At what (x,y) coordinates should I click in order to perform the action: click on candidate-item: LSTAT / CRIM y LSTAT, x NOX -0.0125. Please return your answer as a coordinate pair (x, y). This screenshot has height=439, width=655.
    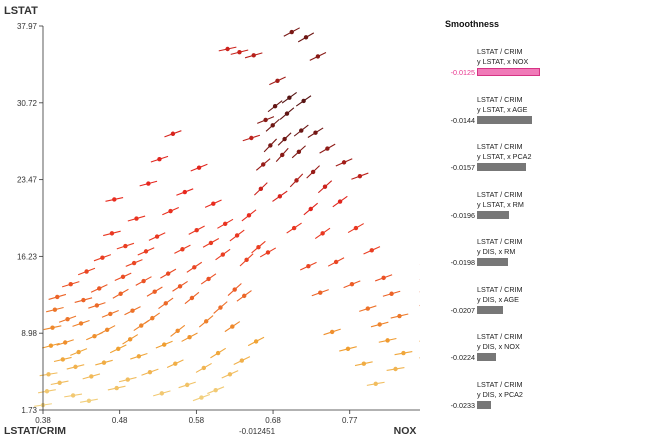
    Looking at the image, I should click on (537, 67).